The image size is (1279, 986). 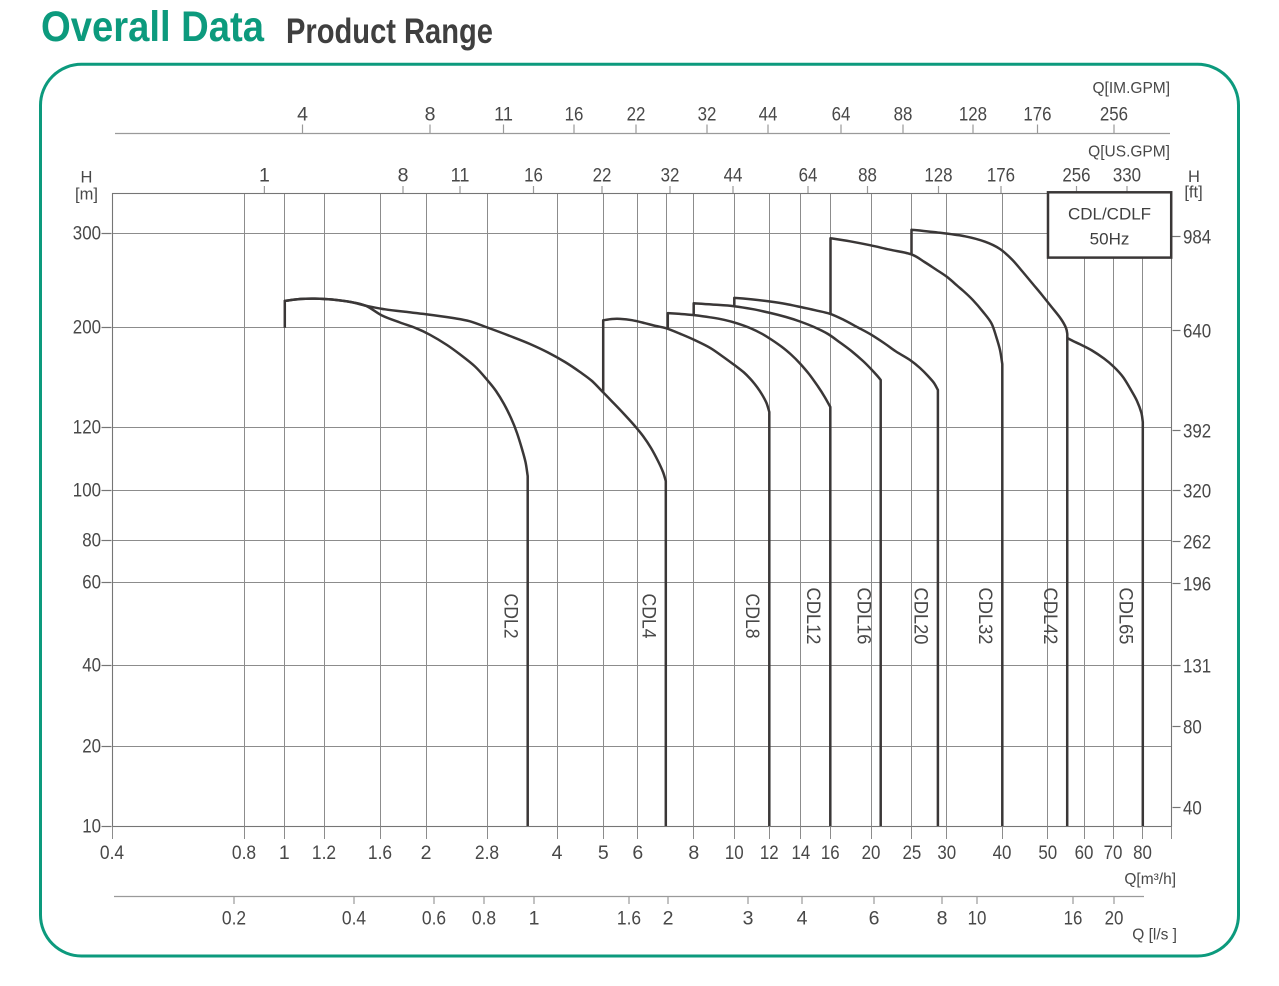 I want to click on svg-text: 12, so click(x=769, y=853).